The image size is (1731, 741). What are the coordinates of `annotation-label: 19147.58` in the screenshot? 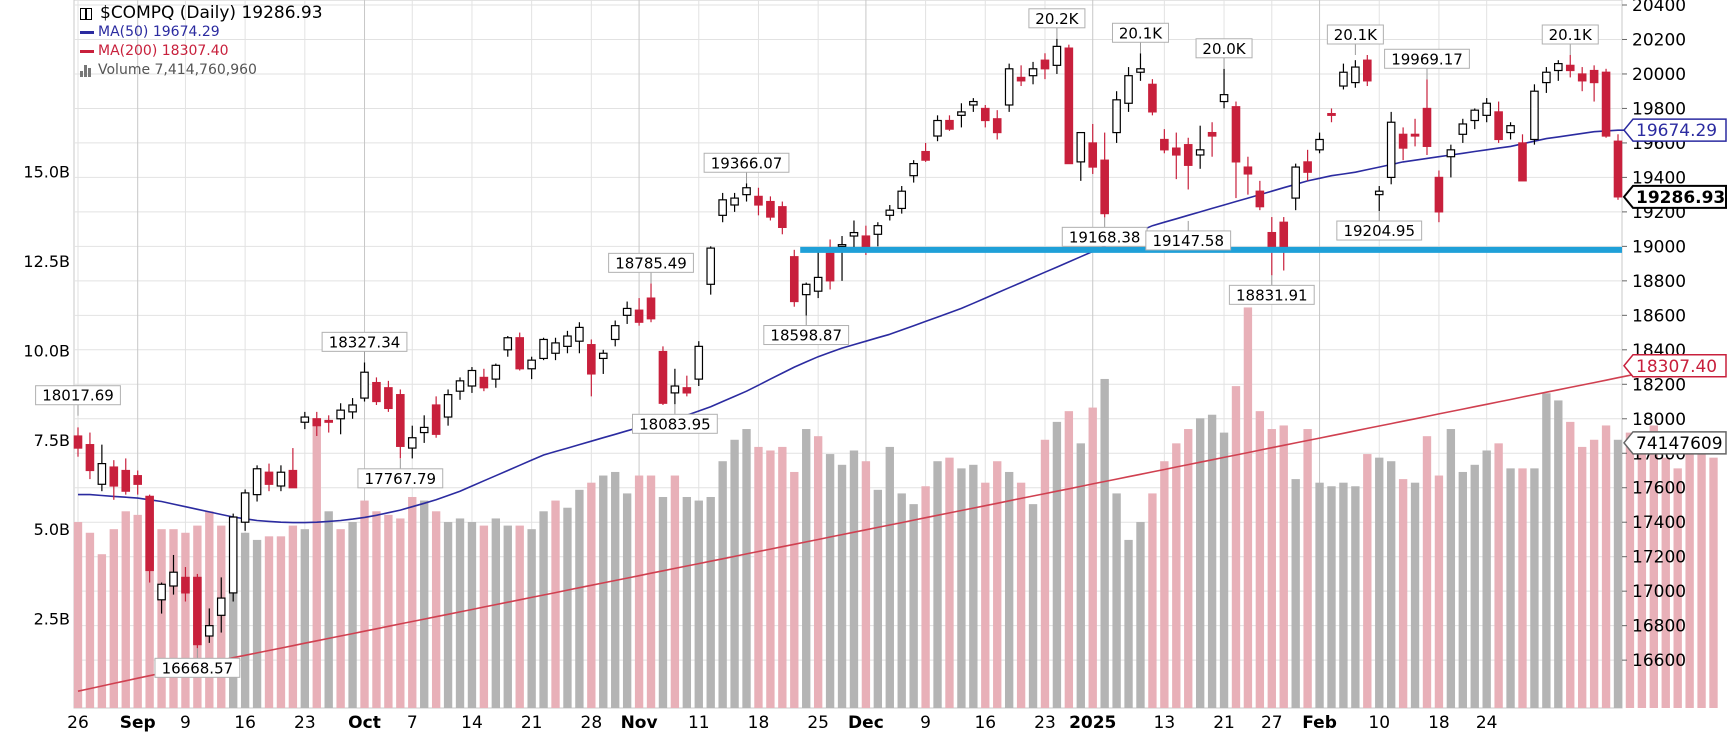 It's located at (1188, 241).